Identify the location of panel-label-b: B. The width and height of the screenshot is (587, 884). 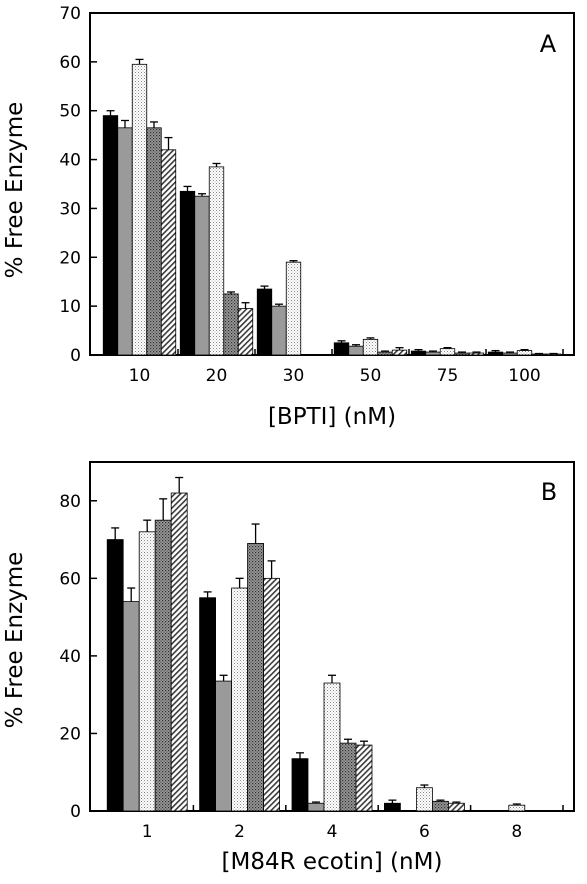
(549, 492).